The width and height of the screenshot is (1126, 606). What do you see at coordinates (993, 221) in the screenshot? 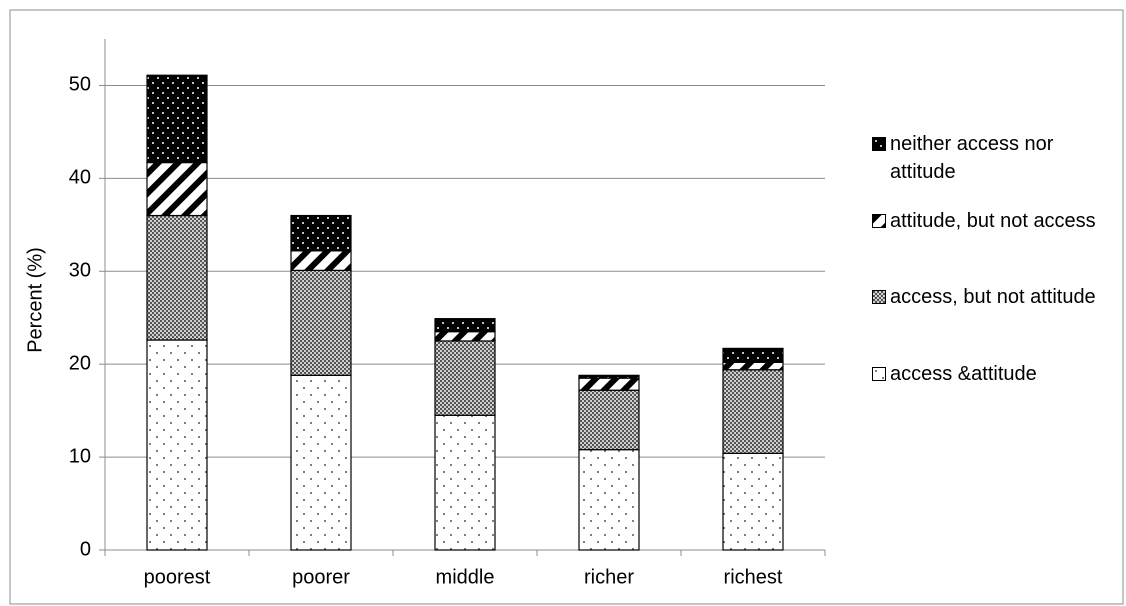
I see `legend-label: attitude, but not access` at bounding box center [993, 221].